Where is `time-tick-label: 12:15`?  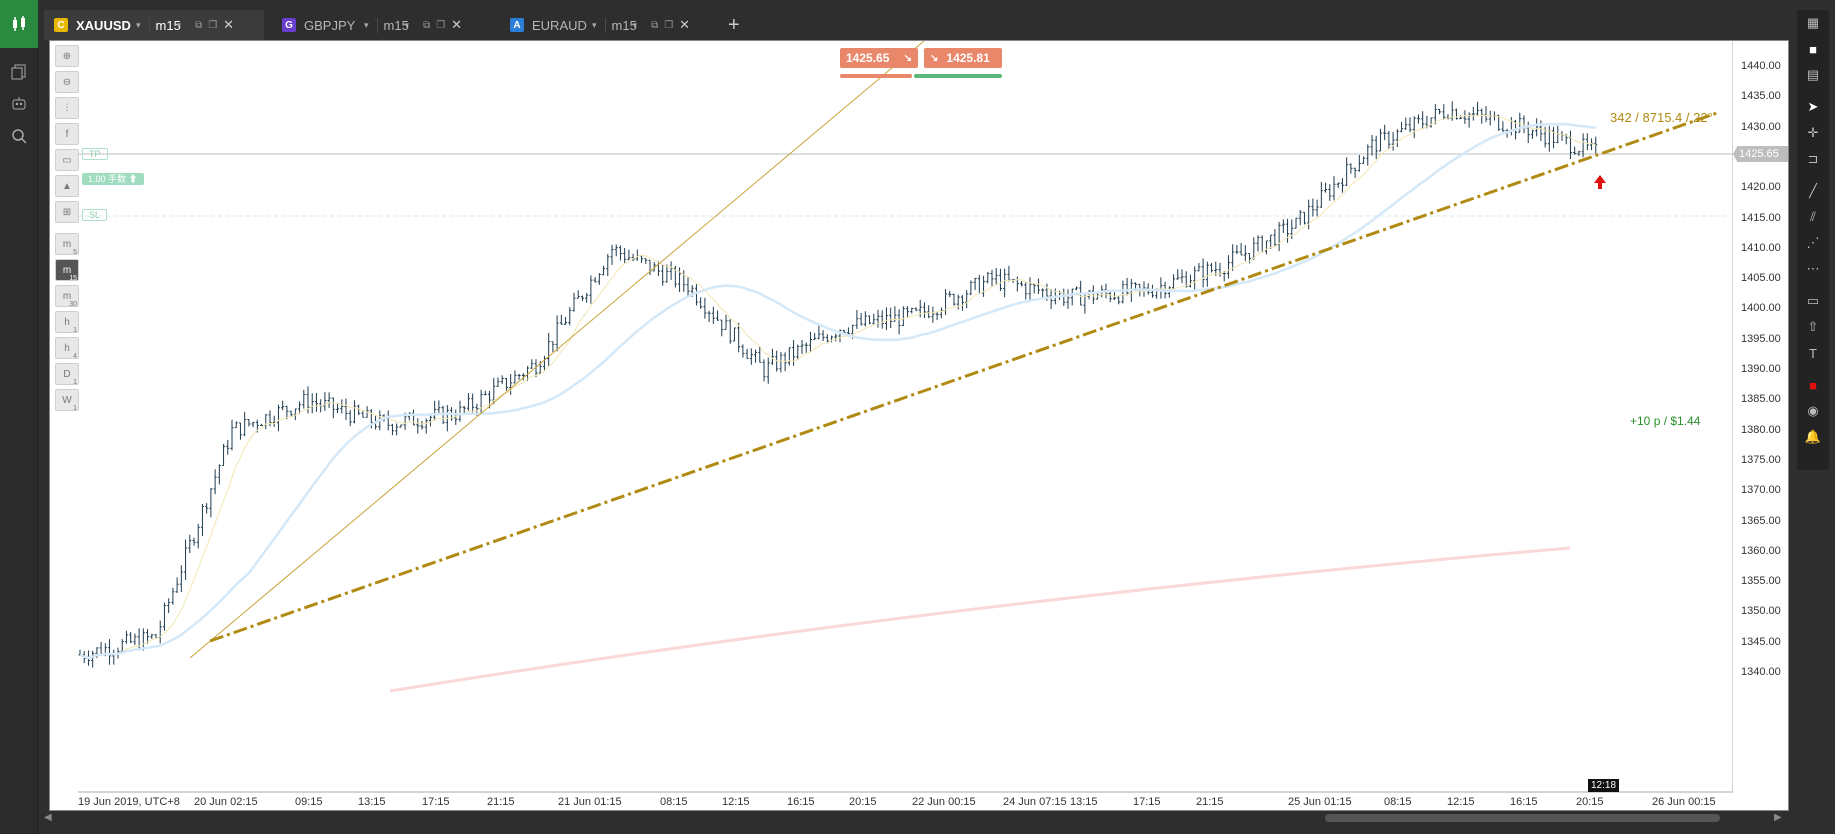
time-tick-label: 12:15 is located at coordinates (736, 802).